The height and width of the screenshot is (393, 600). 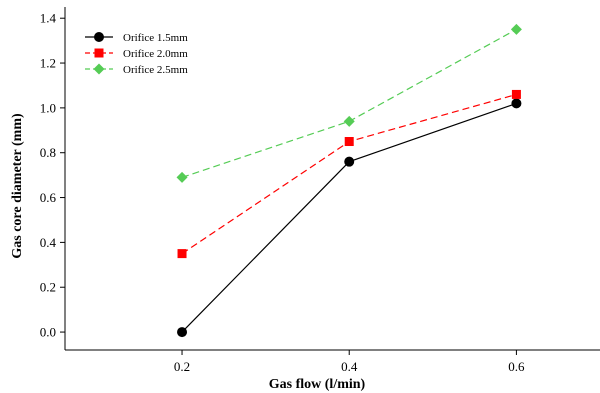 I want to click on y-tick-label: 0.8, so click(x=48, y=152).